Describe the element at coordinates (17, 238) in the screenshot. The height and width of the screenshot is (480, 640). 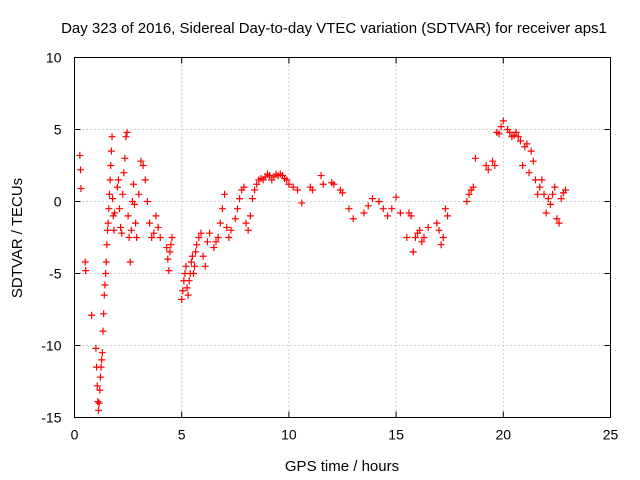
I see `y-axis-label: SDTVAR / TECUs` at that location.